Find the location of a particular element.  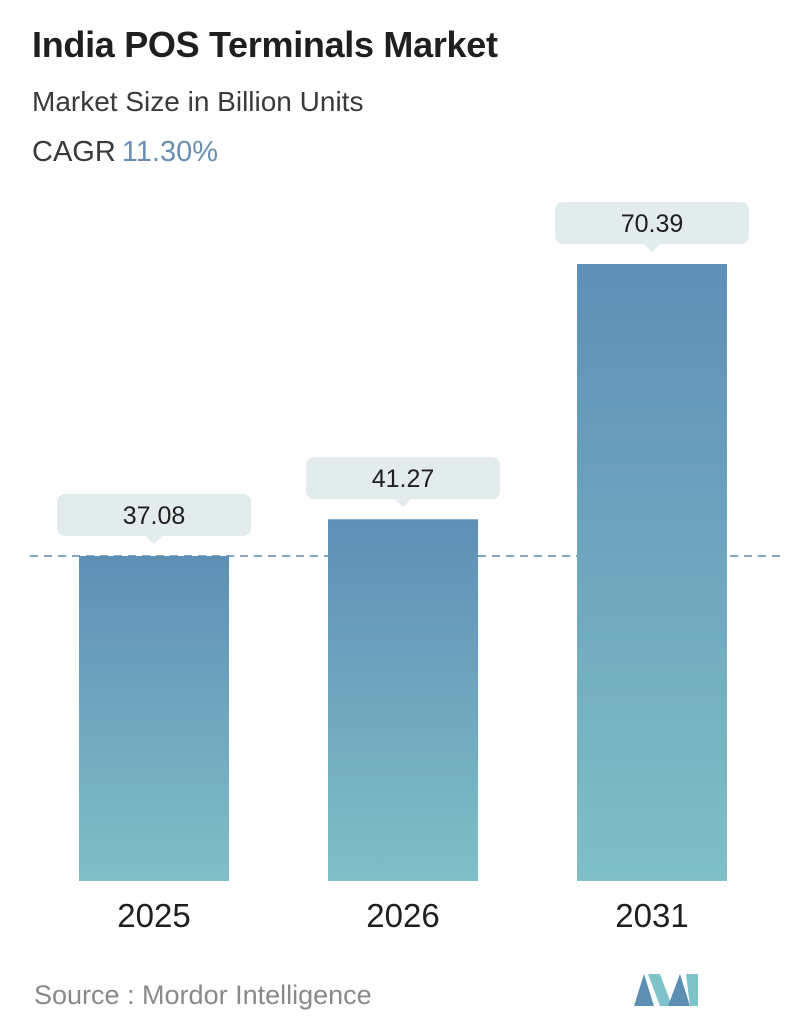

data-label: 41.27 is located at coordinates (403, 479).